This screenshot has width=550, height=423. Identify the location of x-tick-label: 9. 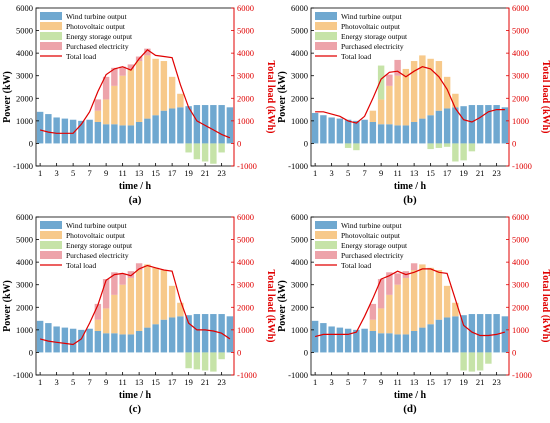
(381, 173).